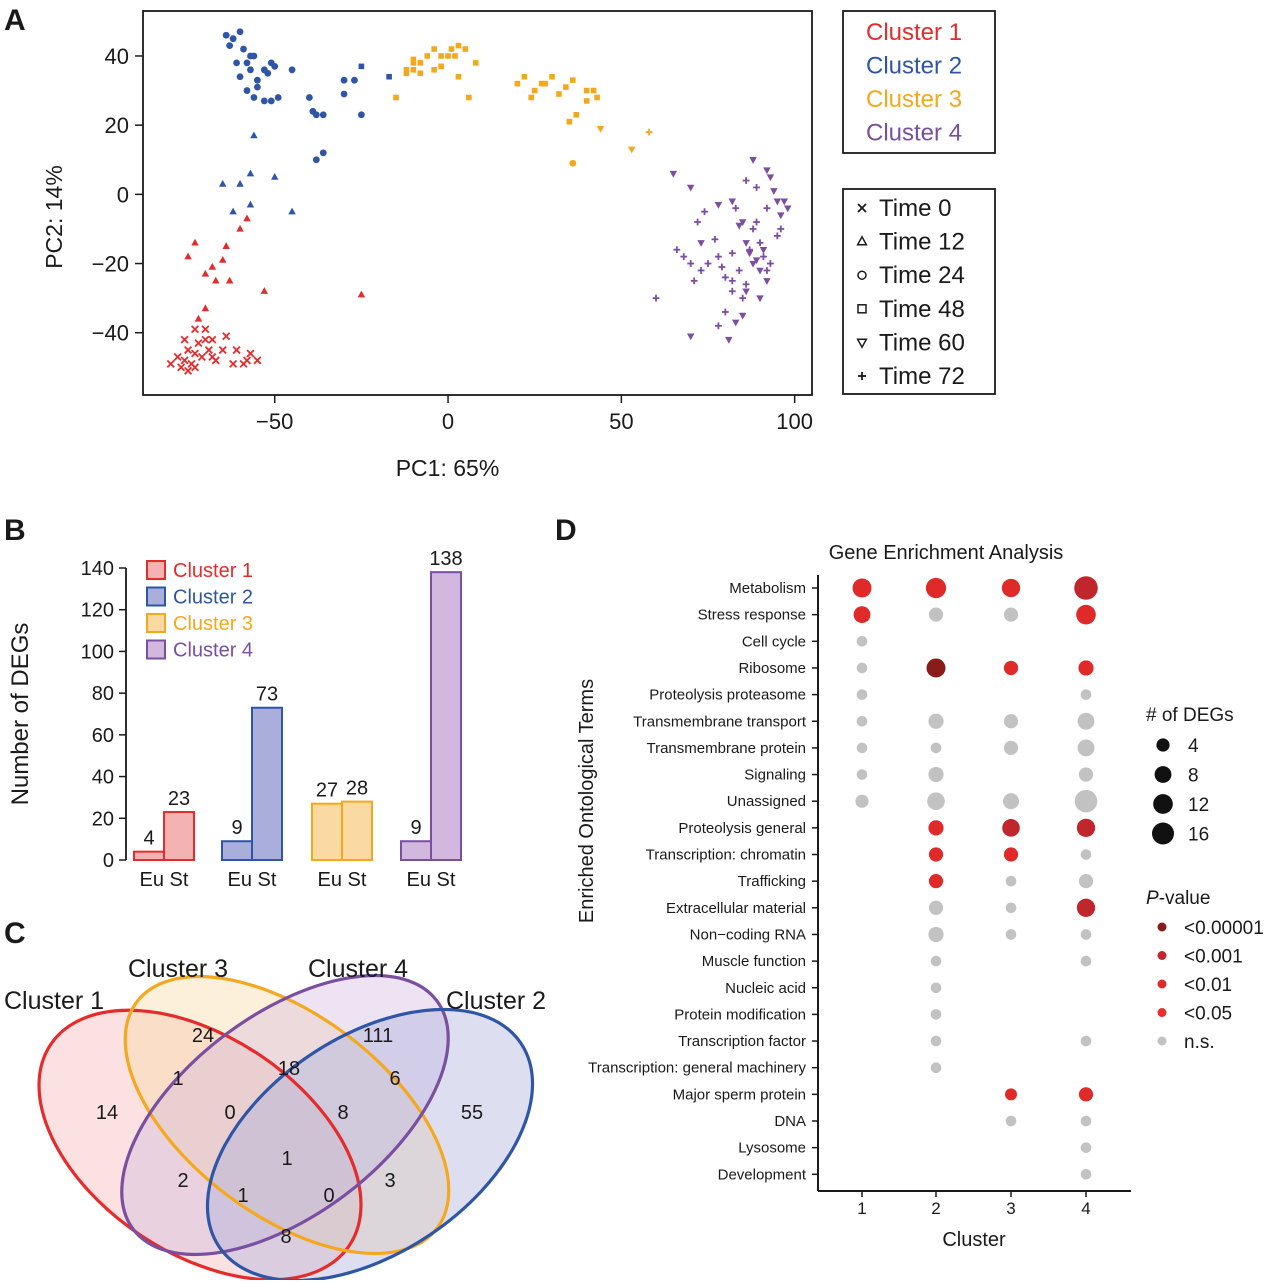  Describe the element at coordinates (974, 1240) in the screenshot. I see `x-axis-label: Cluster` at that location.